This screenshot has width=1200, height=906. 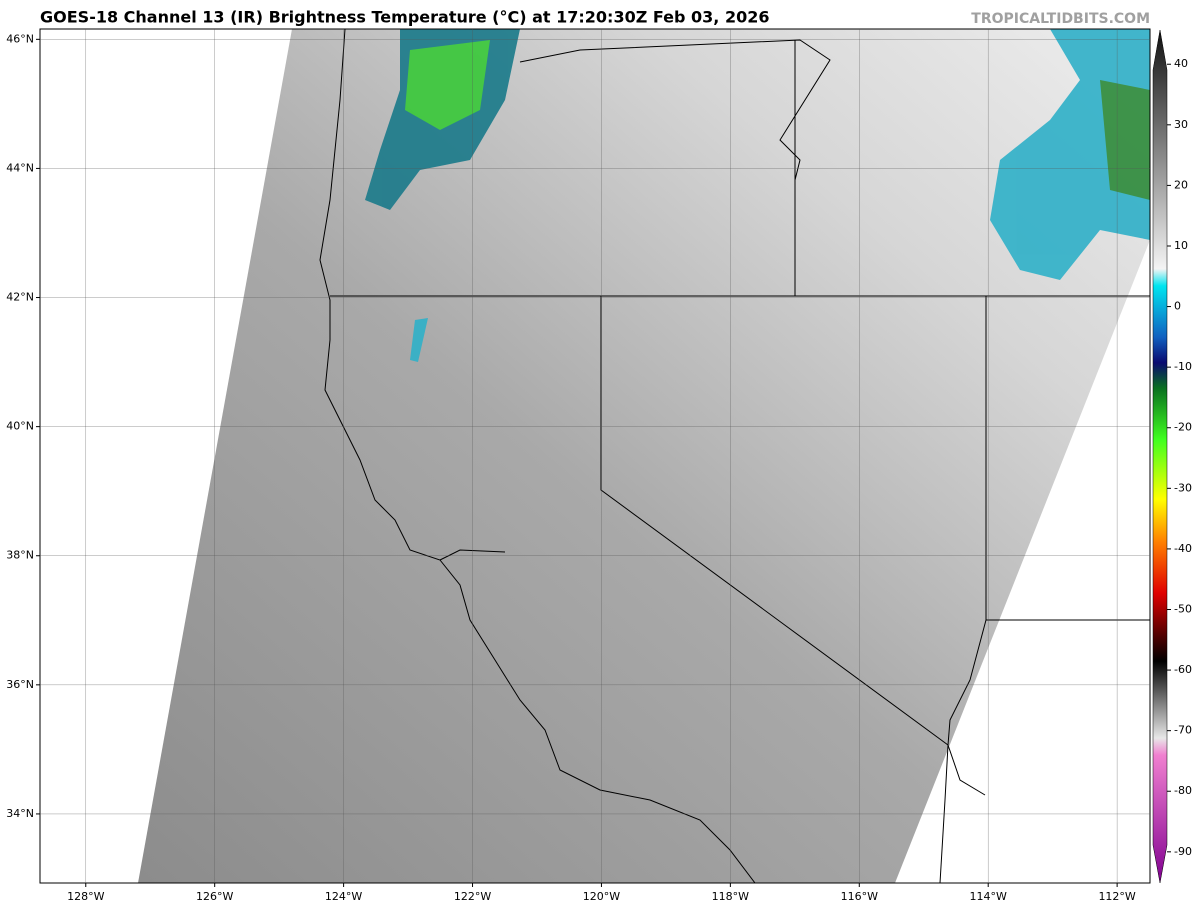 What do you see at coordinates (1183, 730) in the screenshot?
I see `colorbar-tick-label: -70` at bounding box center [1183, 730].